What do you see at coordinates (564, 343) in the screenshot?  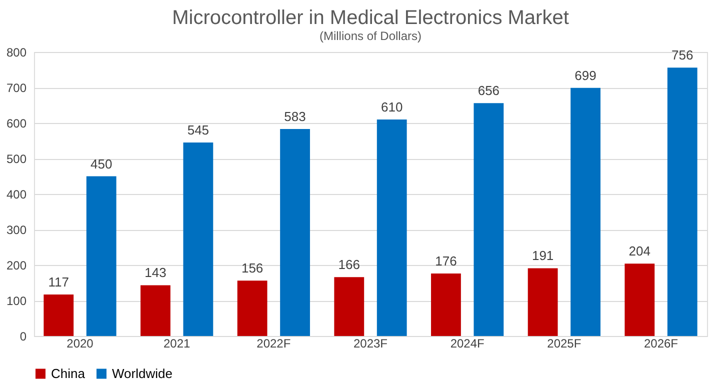 I see `x-tick-label: 2025F` at bounding box center [564, 343].